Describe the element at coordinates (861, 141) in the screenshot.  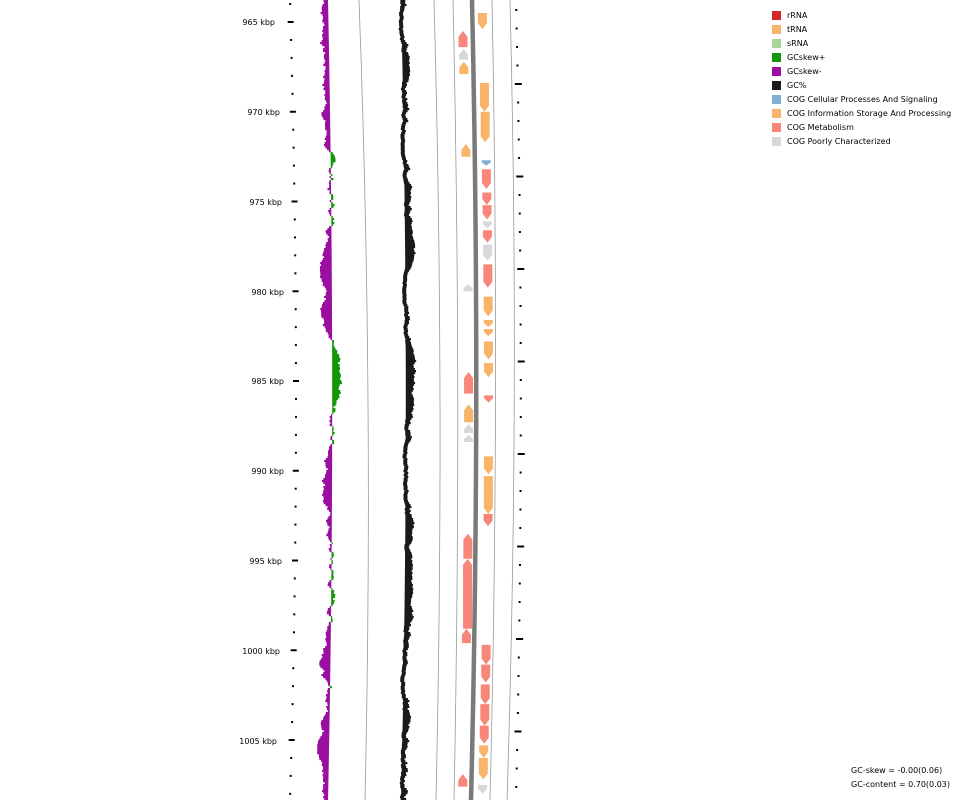
I see `legend-item-cog-poorly: COG Poorly Characterized` at that location.